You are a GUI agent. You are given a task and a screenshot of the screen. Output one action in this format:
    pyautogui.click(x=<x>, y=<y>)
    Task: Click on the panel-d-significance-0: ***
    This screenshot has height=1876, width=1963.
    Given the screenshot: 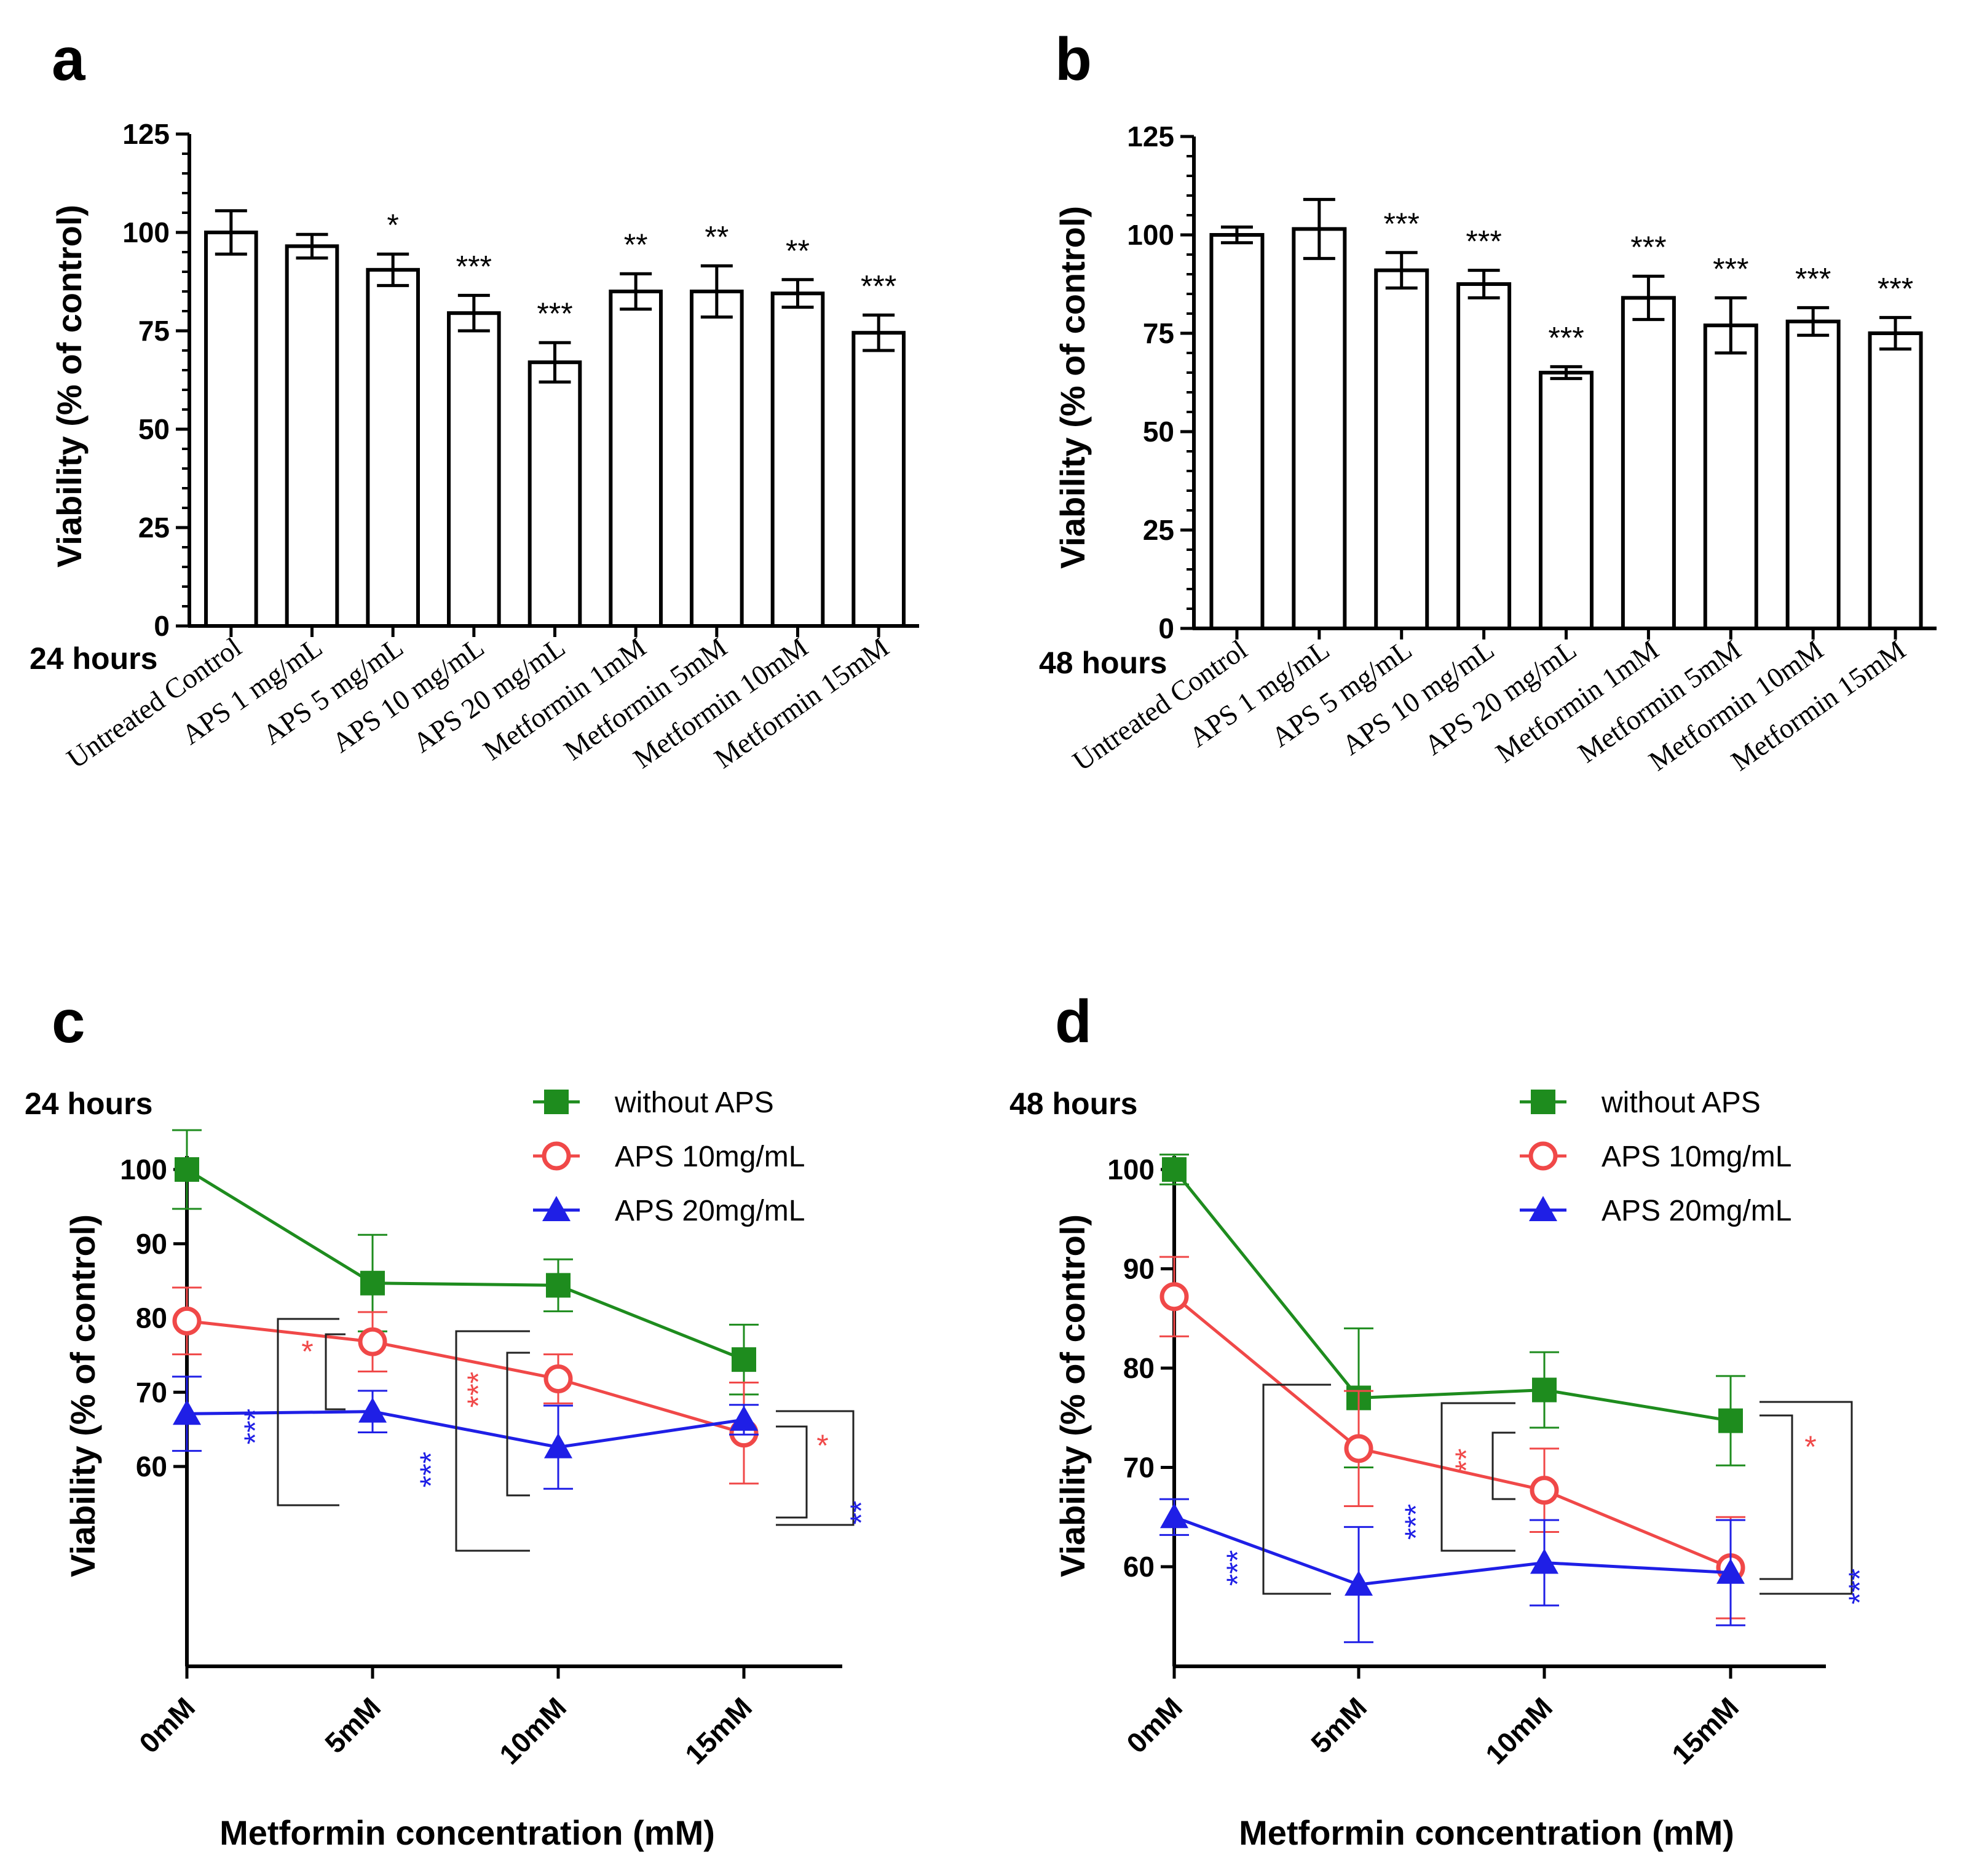 What is the action you would take?
    pyautogui.click(x=1237, y=1568)
    